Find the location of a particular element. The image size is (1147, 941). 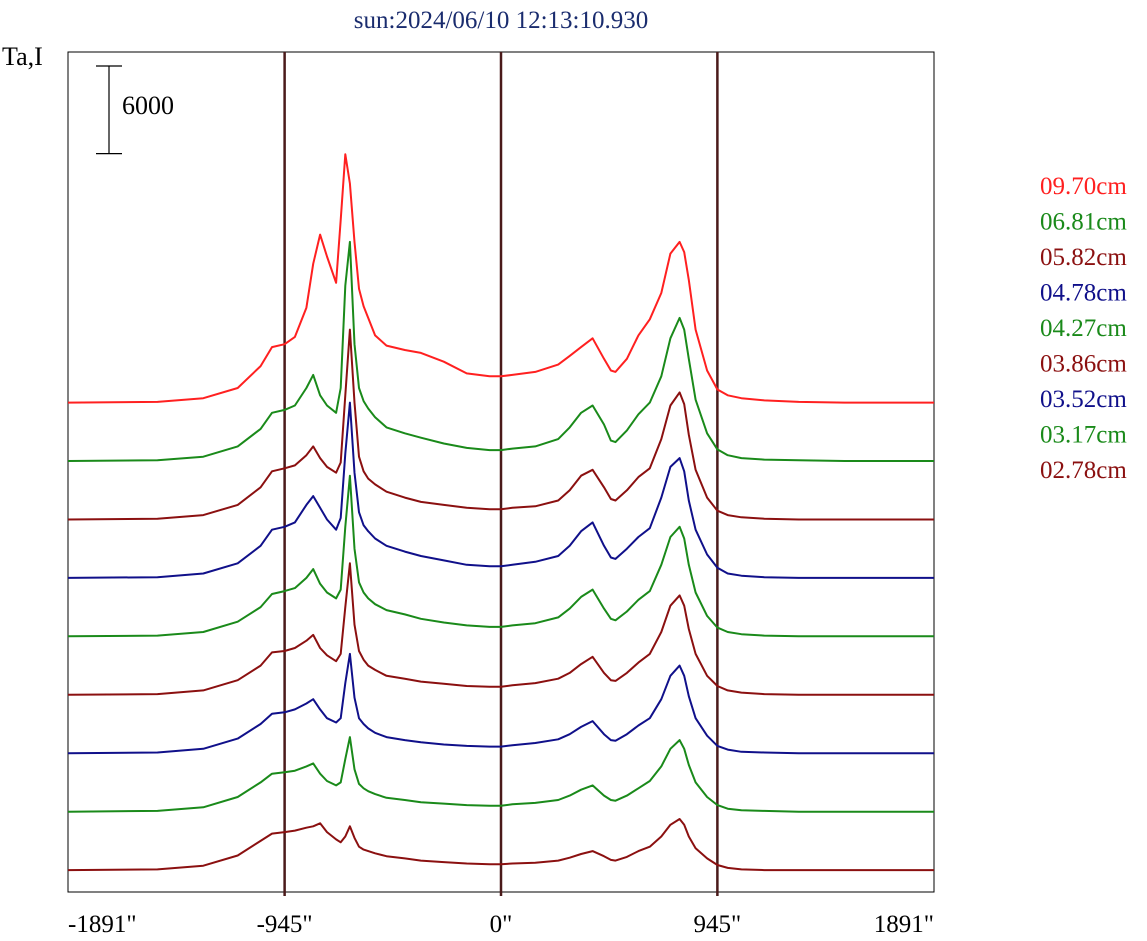

legend-entry: 02.78cm is located at coordinates (1083, 470).